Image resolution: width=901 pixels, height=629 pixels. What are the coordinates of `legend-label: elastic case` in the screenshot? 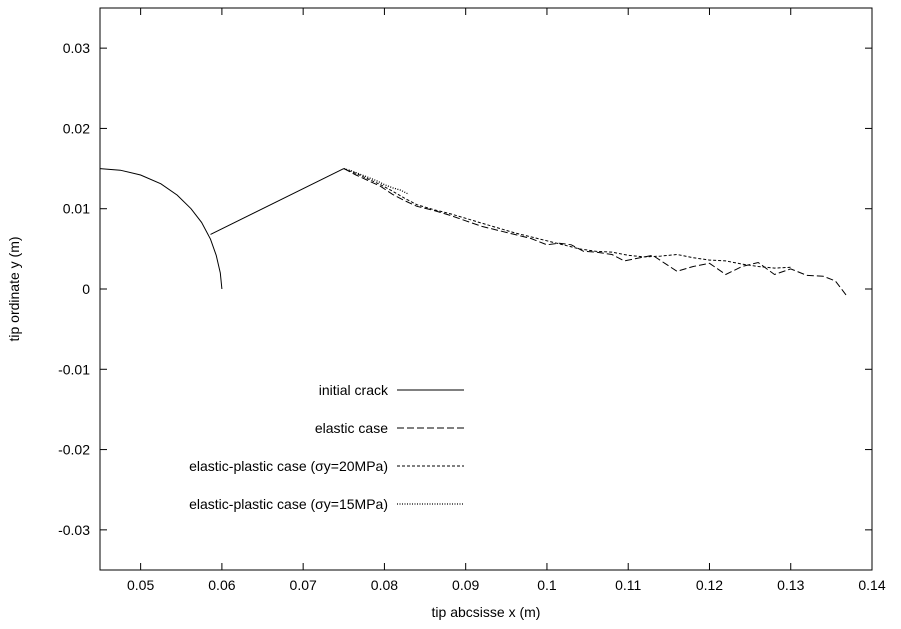 It's located at (351, 428).